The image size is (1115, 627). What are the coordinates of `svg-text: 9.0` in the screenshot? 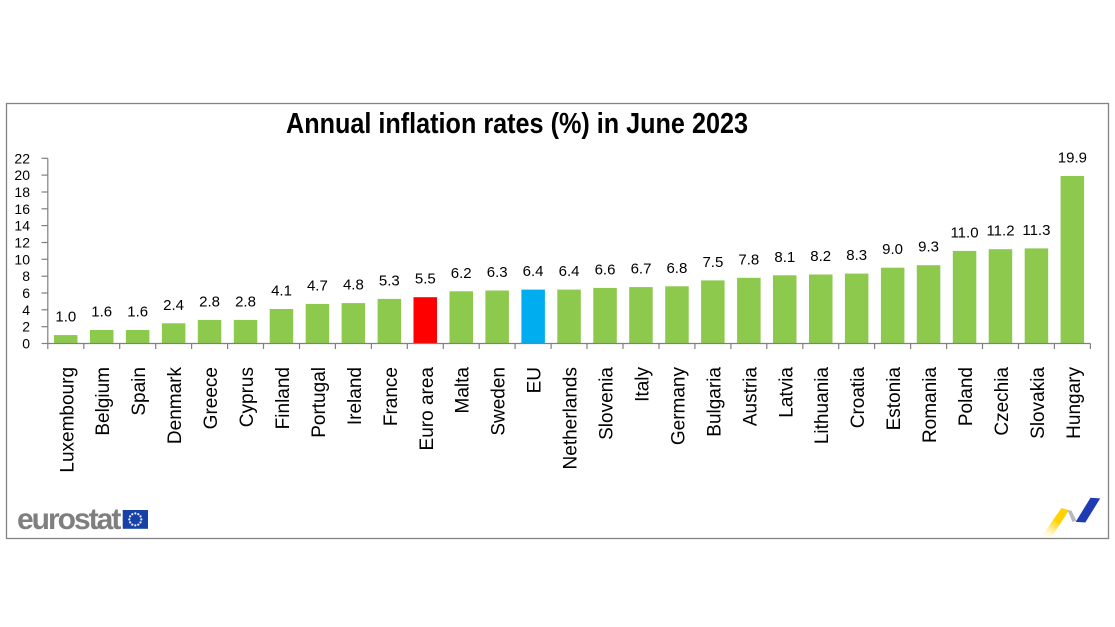 It's located at (892, 249).